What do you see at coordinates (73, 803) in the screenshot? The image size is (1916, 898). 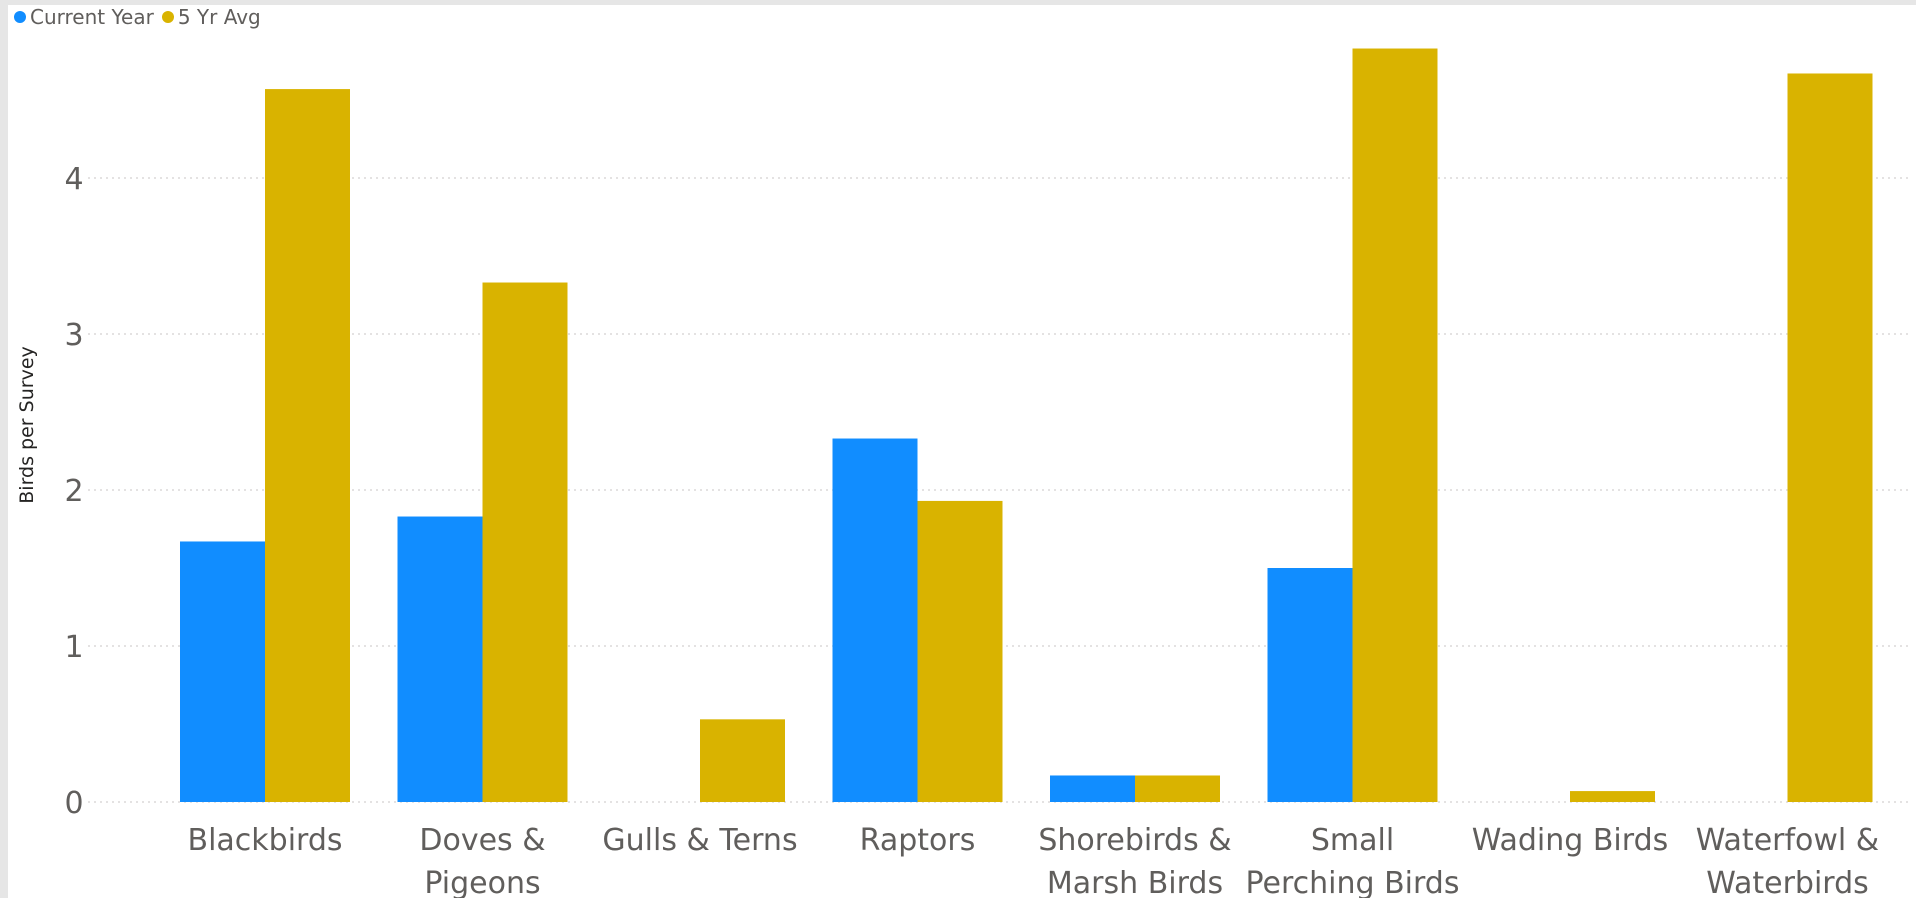 I see `y-tick-label: 0` at bounding box center [73, 803].